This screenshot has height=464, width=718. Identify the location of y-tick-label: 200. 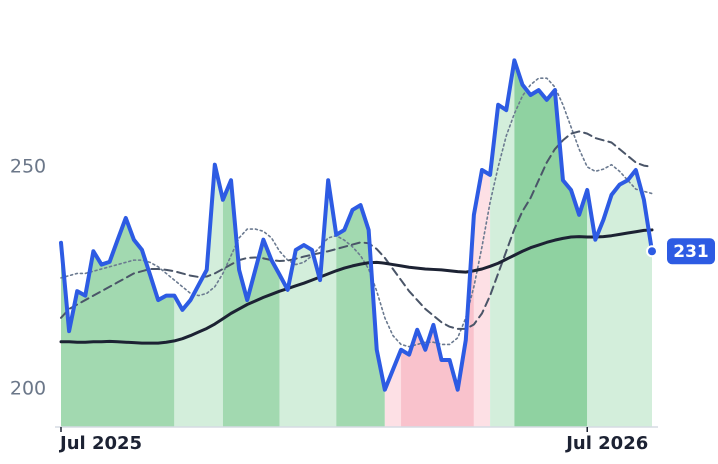
(28, 388).